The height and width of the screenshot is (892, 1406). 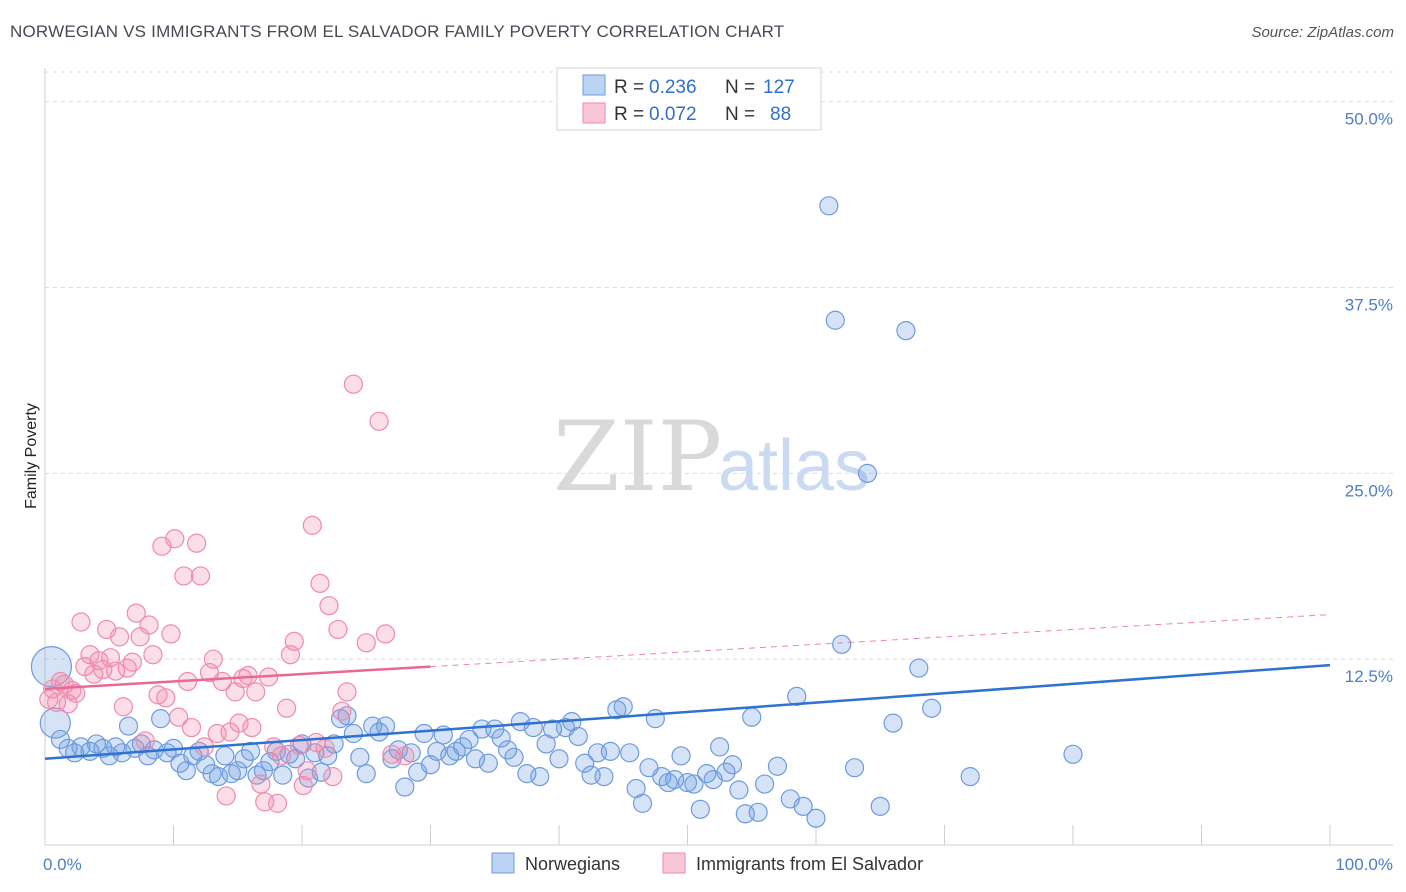 I want to click on legend-swatch-el-salvador, so click(x=594, y=113).